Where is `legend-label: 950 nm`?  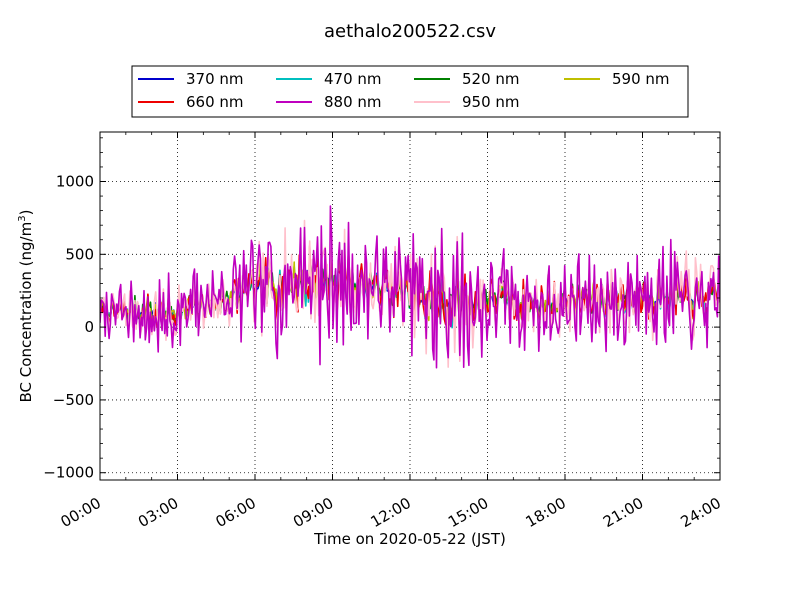 legend-label: 950 nm is located at coordinates (491, 102).